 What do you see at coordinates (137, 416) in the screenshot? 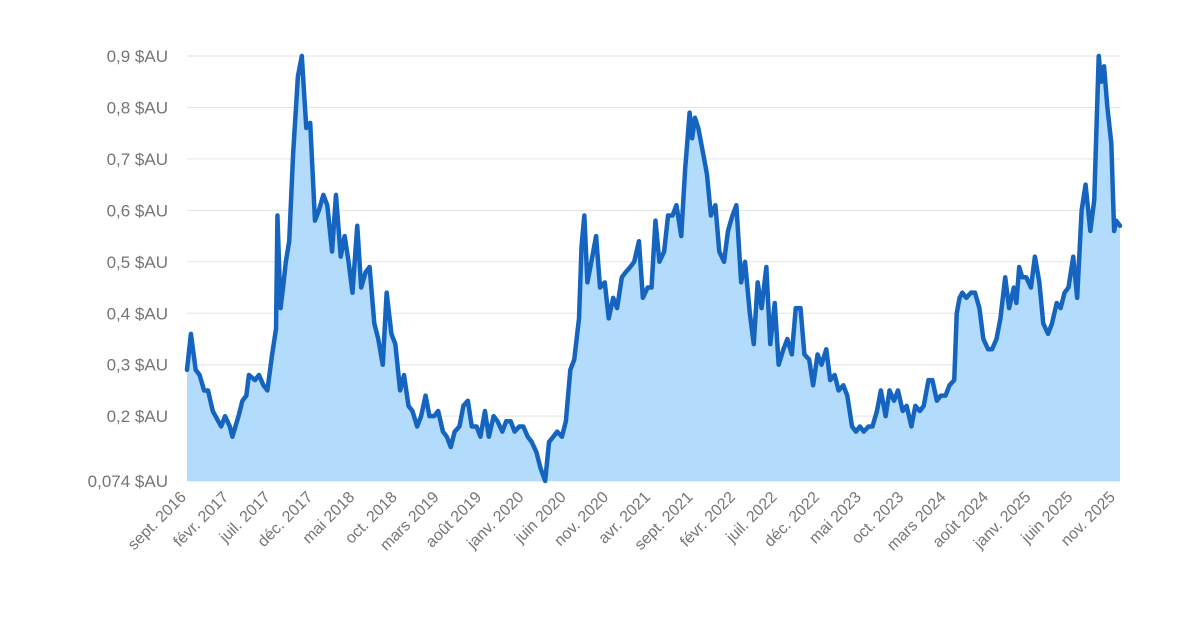
I see `y-tick-label: 0,2 $AU` at bounding box center [137, 416].